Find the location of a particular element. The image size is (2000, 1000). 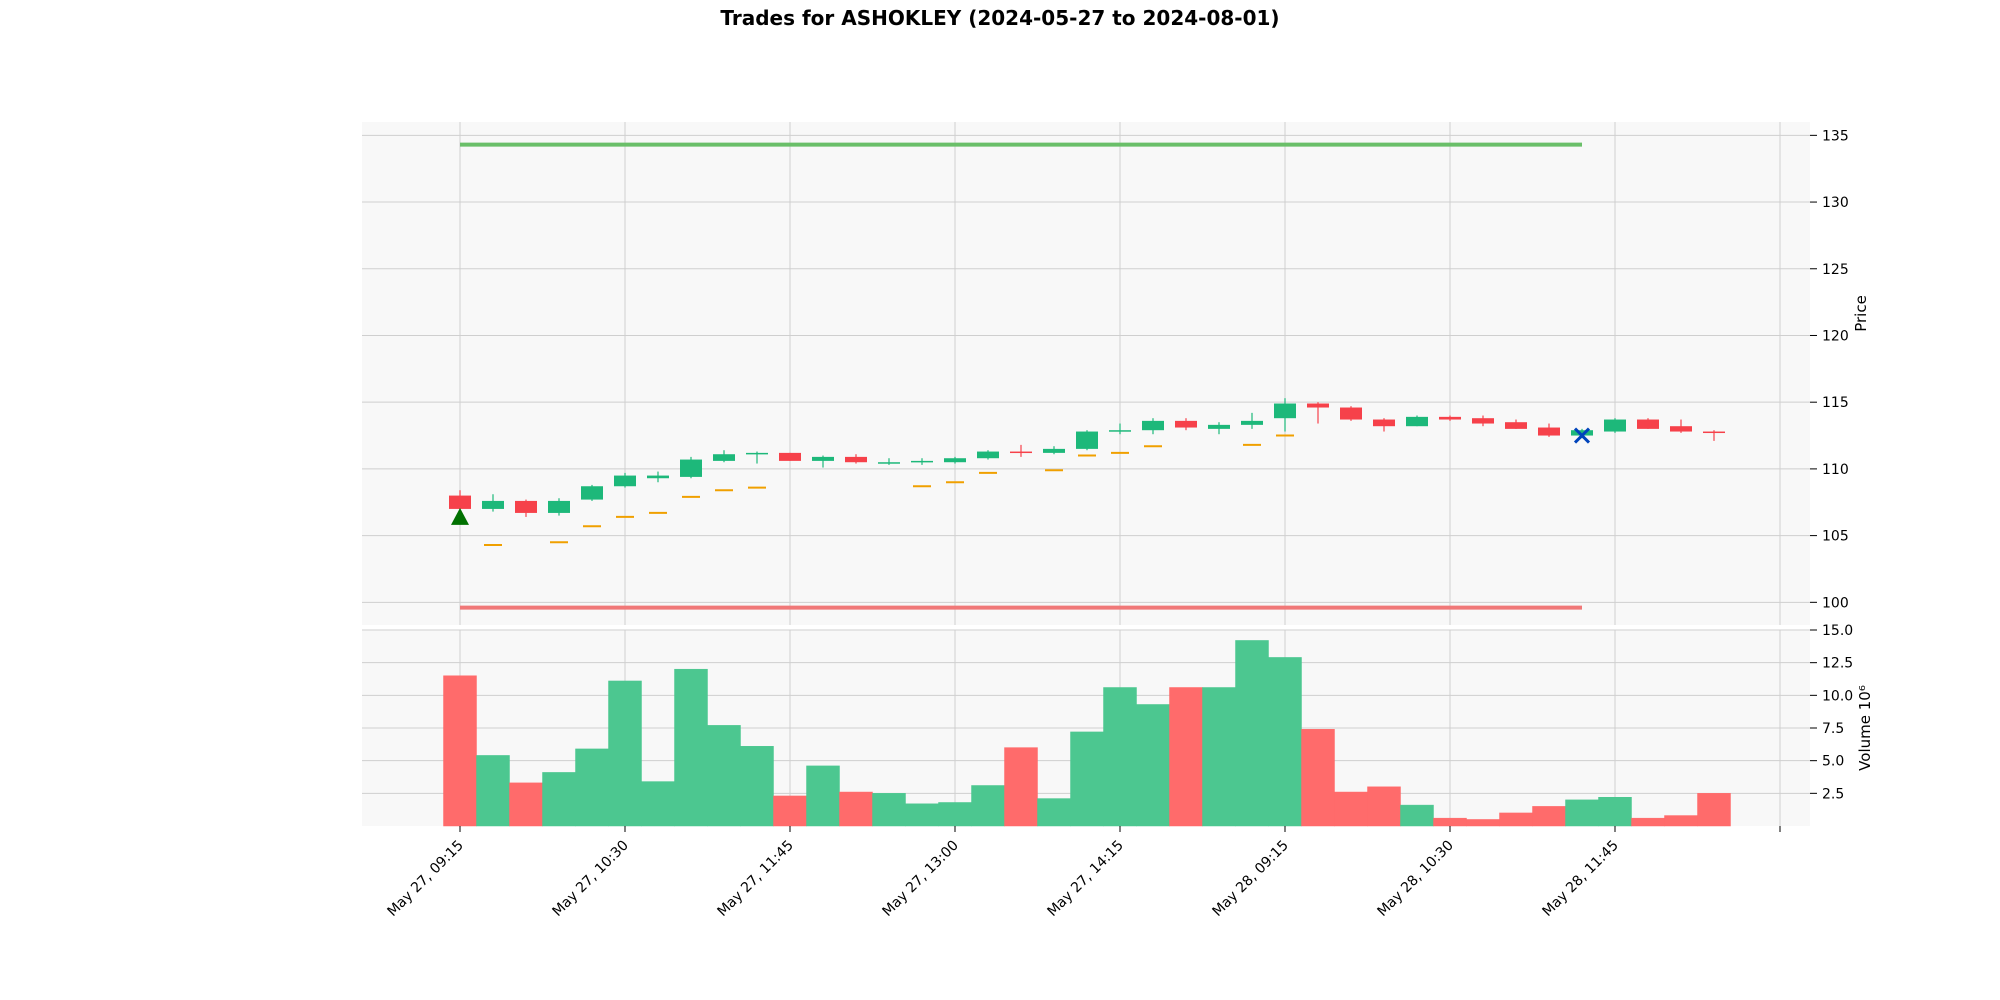

price-ytick-label: 105 is located at coordinates (1835, 537).